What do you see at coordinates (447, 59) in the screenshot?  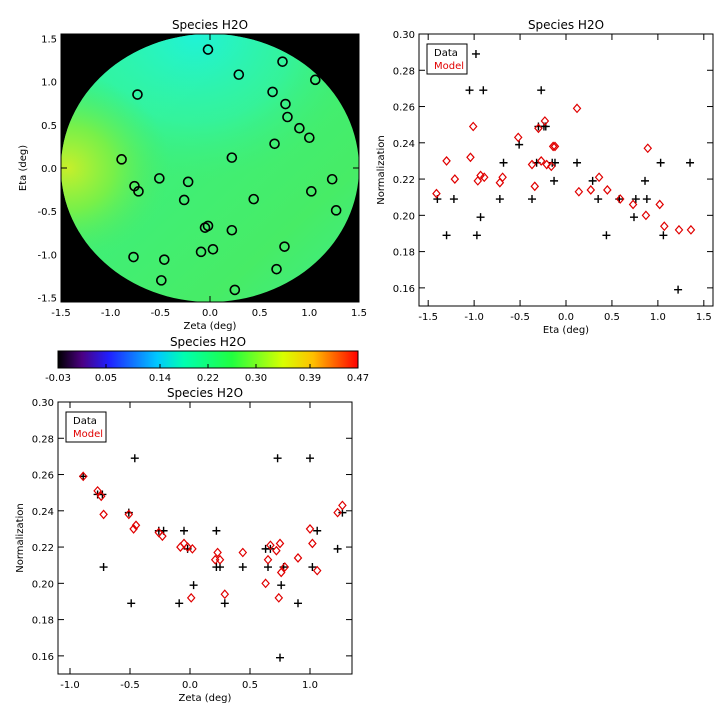 I see `legend-box` at bounding box center [447, 59].